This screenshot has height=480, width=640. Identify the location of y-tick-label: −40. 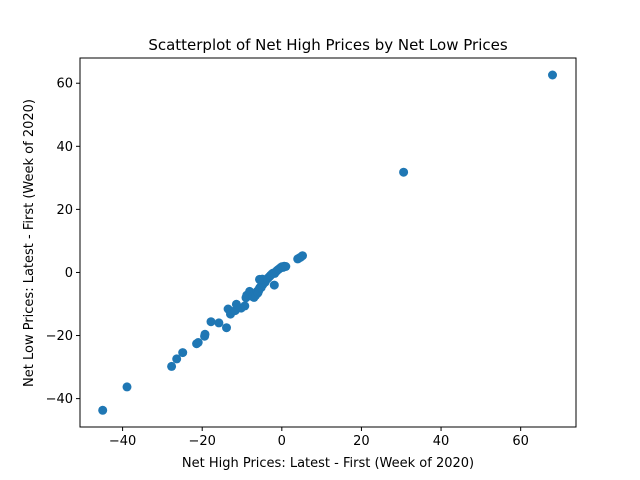
(59, 399).